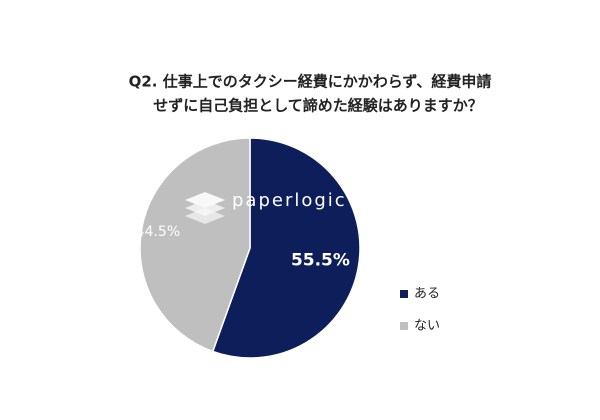 The width and height of the screenshot is (600, 420). Describe the element at coordinates (158, 232) in the screenshot. I see `data-label: 44.5%` at that location.